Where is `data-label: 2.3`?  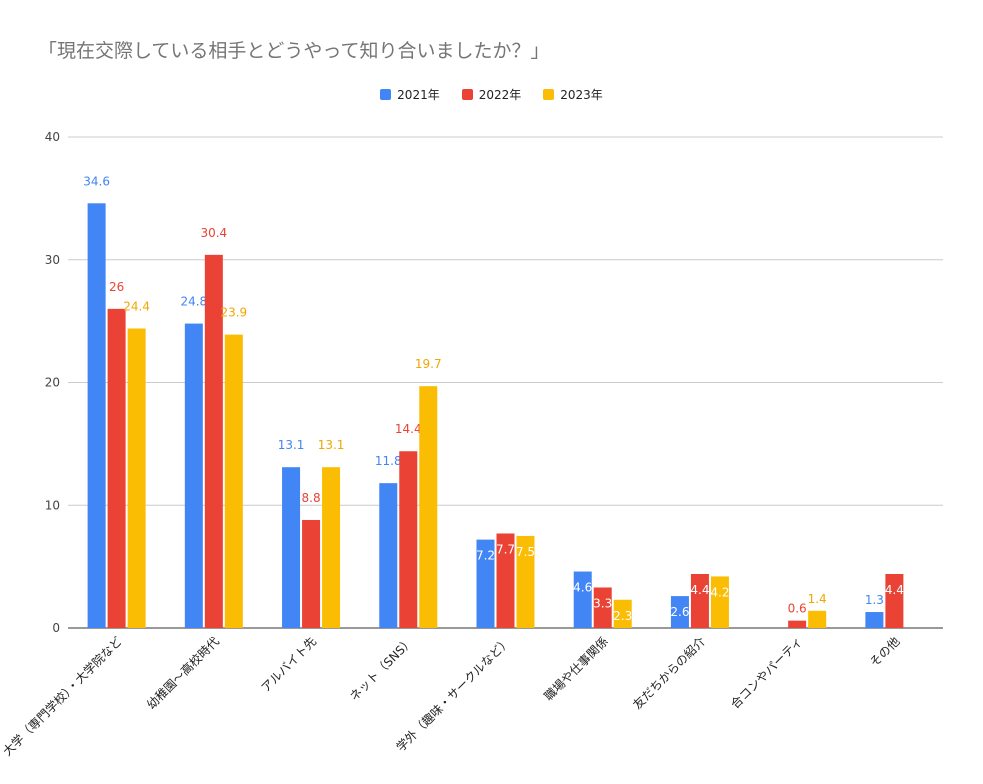
data-label: 2.3 is located at coordinates (622, 616).